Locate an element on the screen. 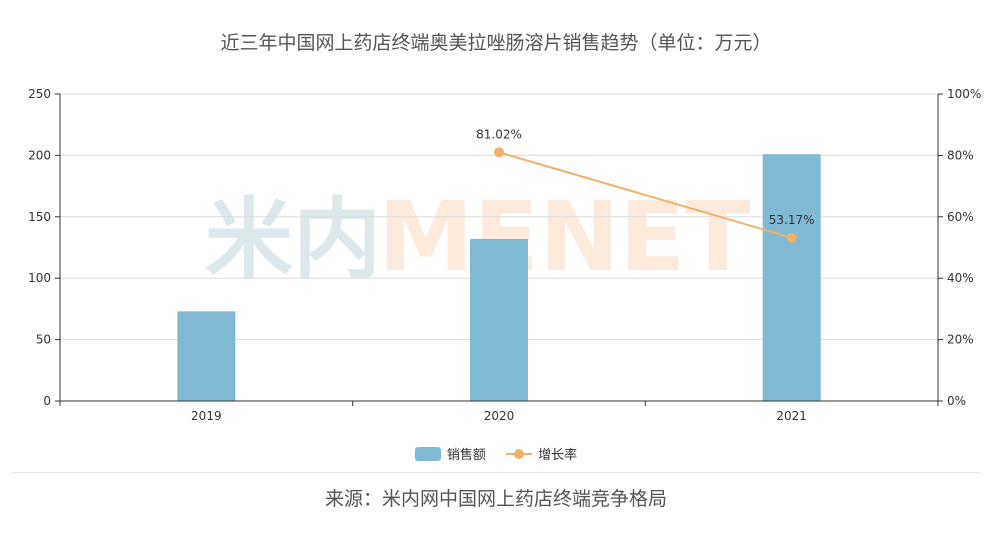 The image size is (992, 536). y-right-tick-label: 80% is located at coordinates (960, 155).